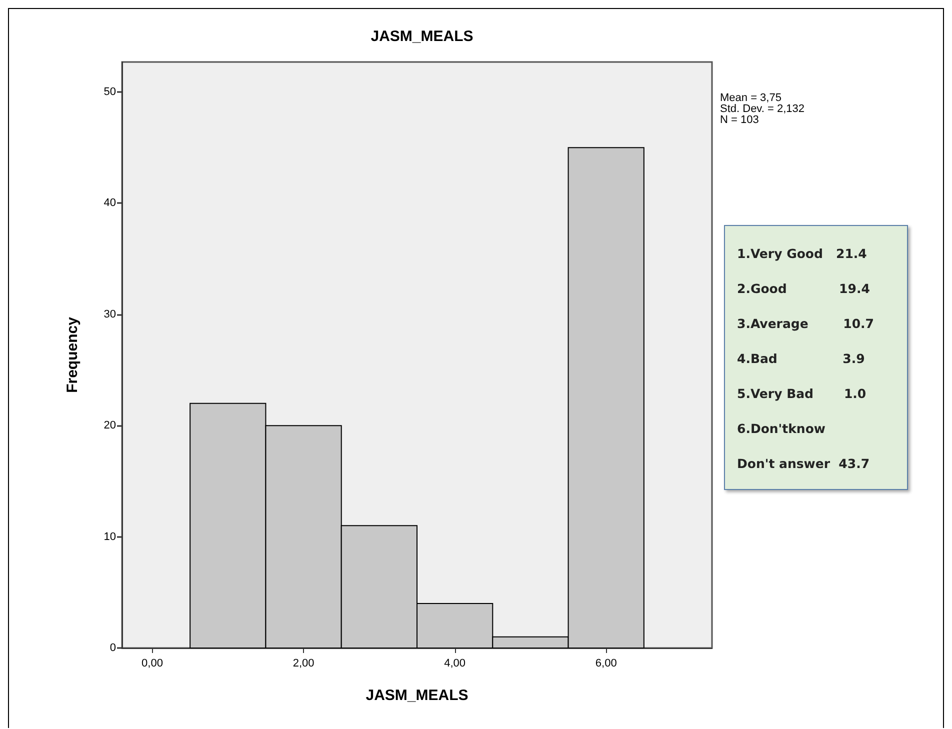  Describe the element at coordinates (422, 36) in the screenshot. I see `chart-title: JASM_MEALS` at that location.